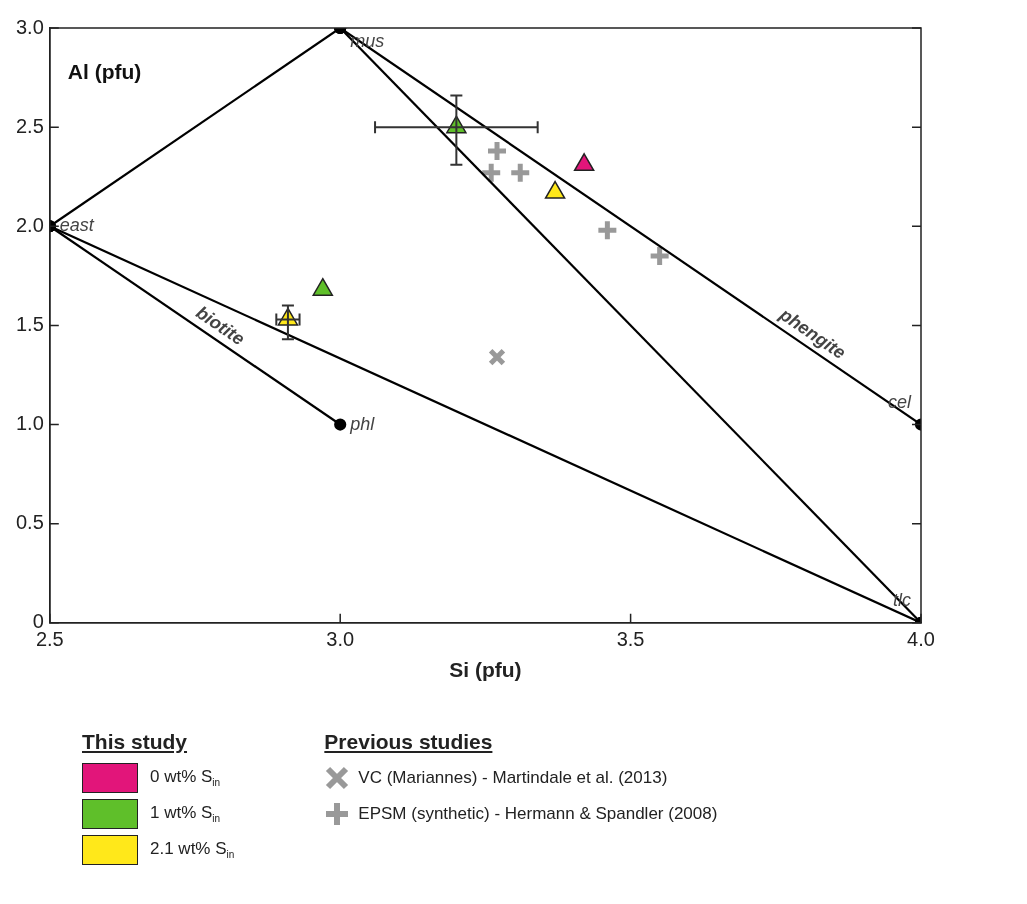 Image resolution: width=1027 pixels, height=904 pixels. I want to click on legend-label: 1 wt% S$_{in}$, so click(185, 814).